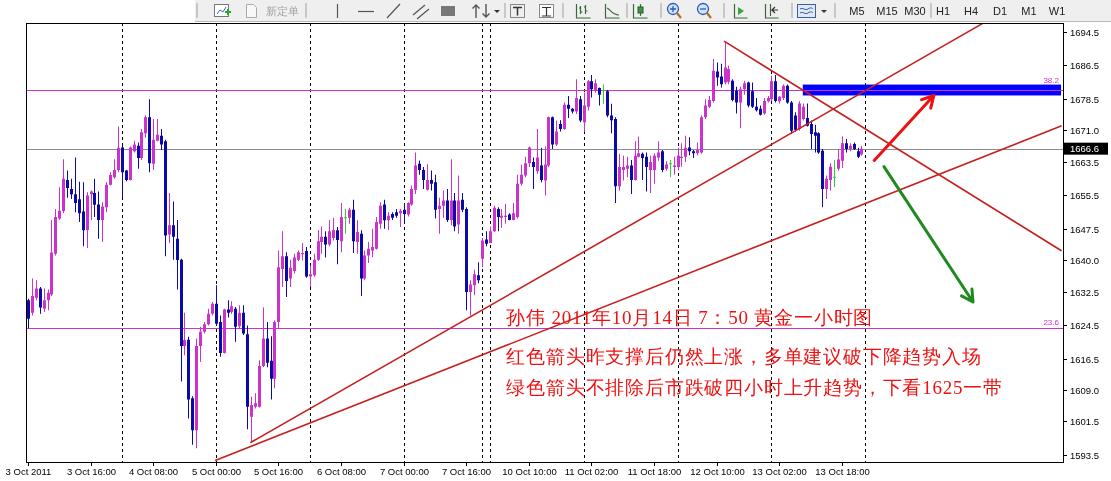 This screenshot has height=481, width=1111. I want to click on text: W1, so click(1057, 11).